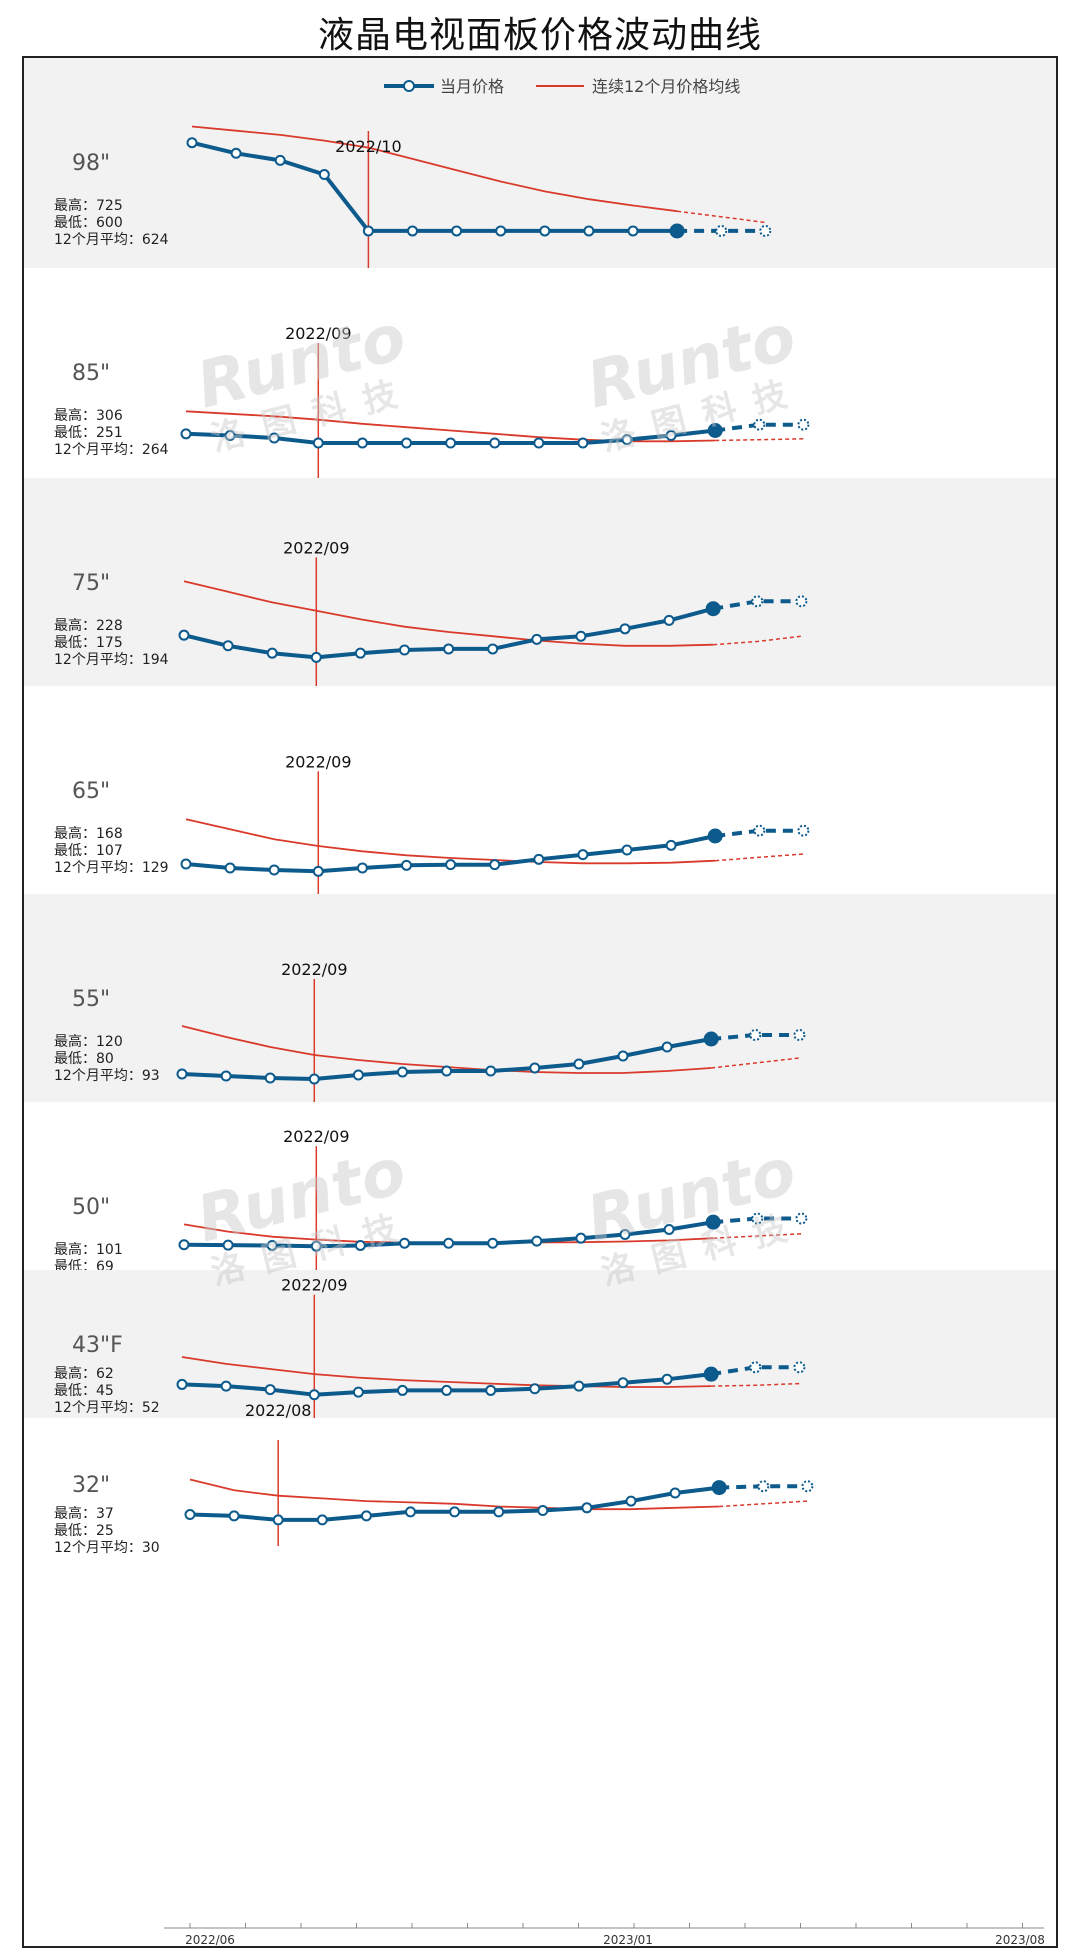 This screenshot has width=1080, height=1954. What do you see at coordinates (111, 240) in the screenshot?
I see `stat-line: 12个月平均：624` at bounding box center [111, 240].